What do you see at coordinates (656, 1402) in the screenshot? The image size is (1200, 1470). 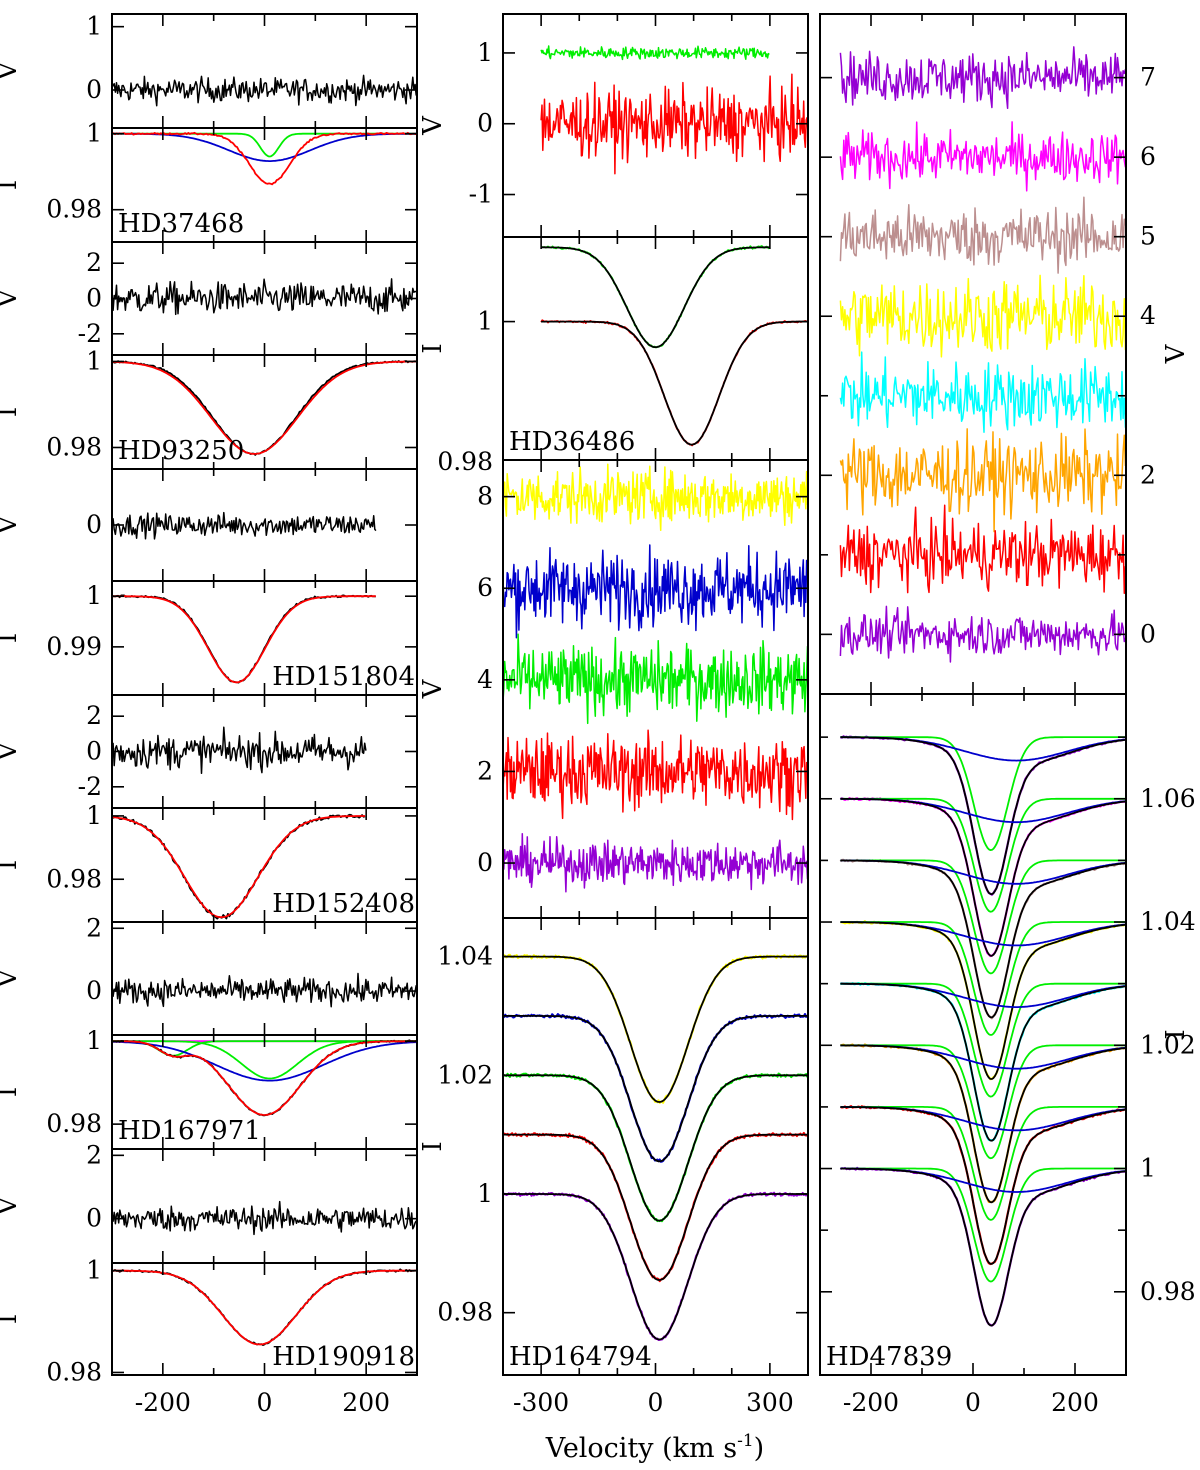 I see `x-tick-label: 0` at bounding box center [656, 1402].